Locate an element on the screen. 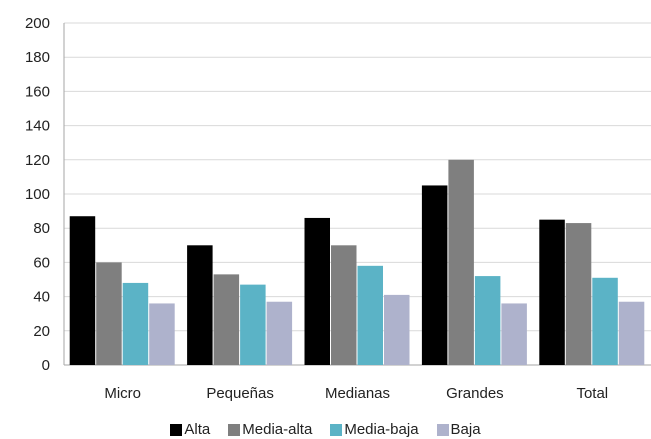  bar-alta-micro is located at coordinates (82, 290).